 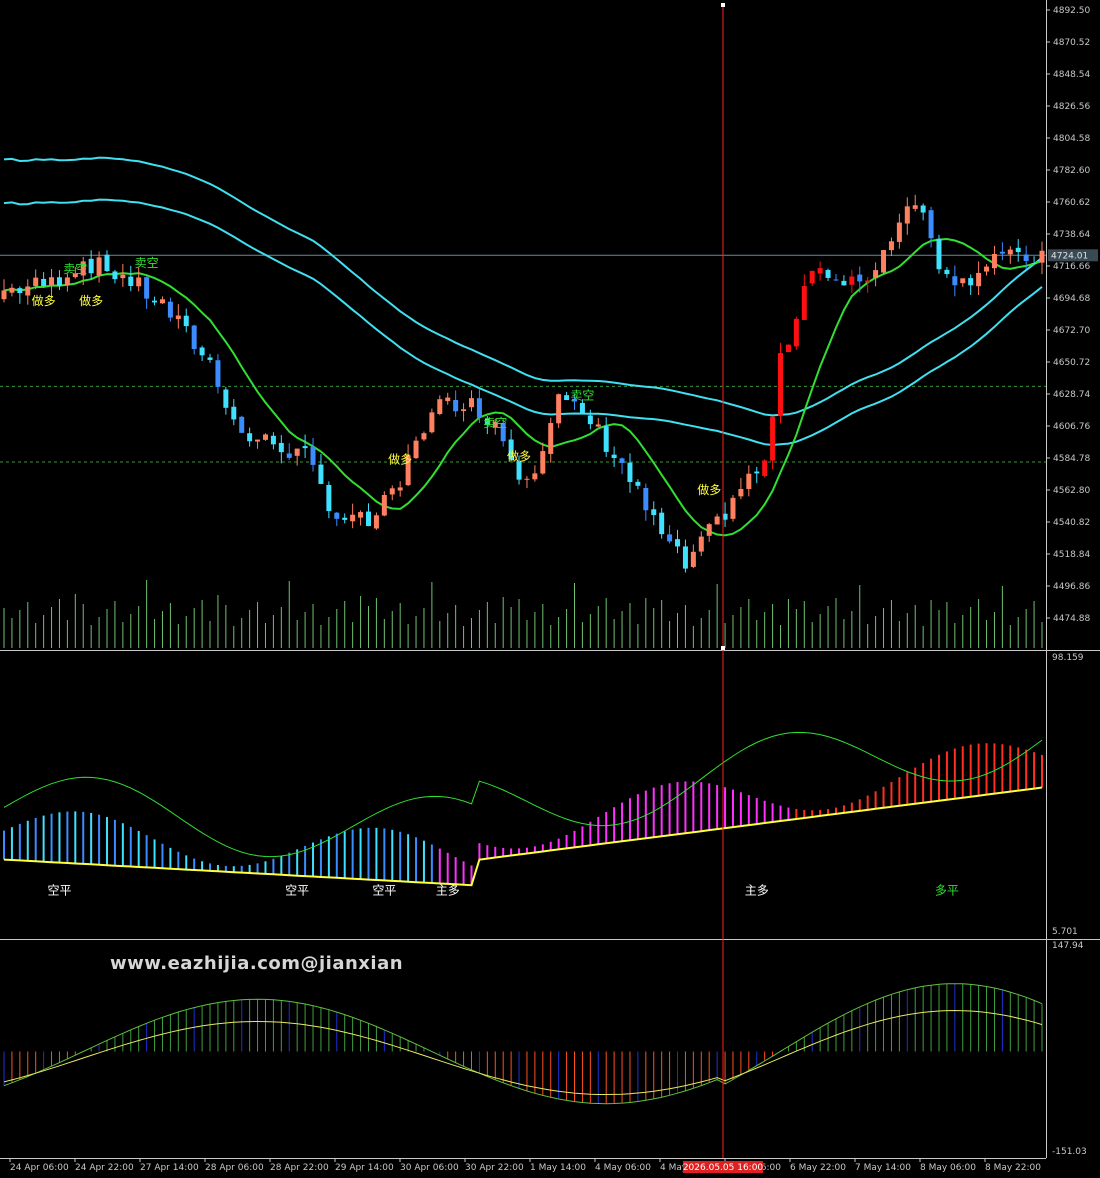 I want to click on time-axis-label: 27 Apr 14:00, so click(x=169, y=1168).